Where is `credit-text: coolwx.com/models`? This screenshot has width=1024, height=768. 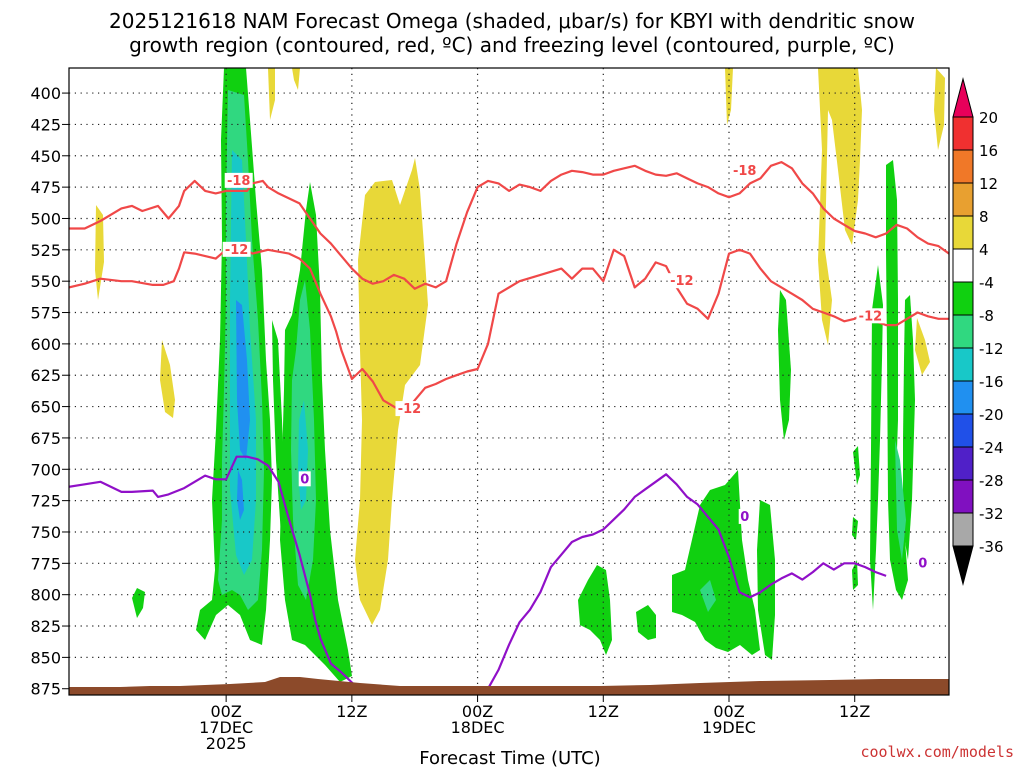
credit-text: coolwx.com/models is located at coordinates (937, 752).